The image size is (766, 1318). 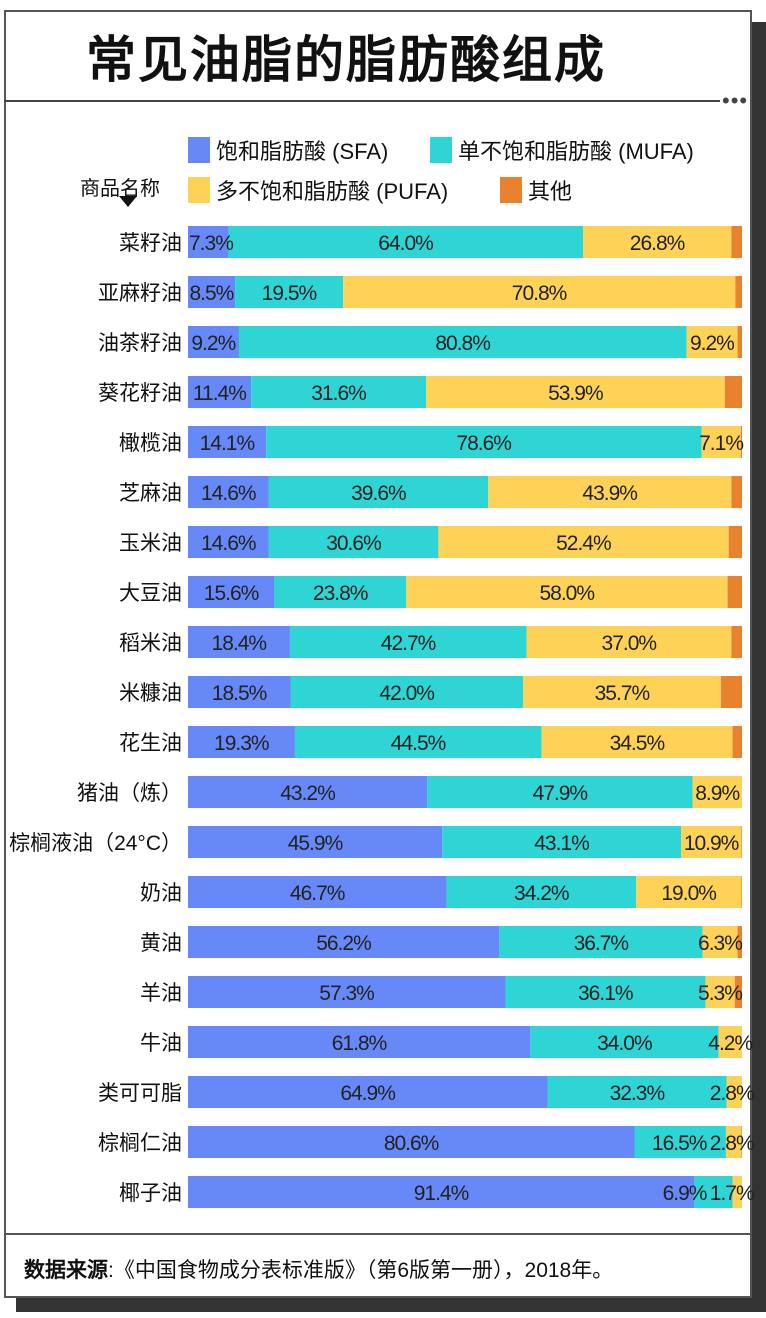 What do you see at coordinates (199, 150) in the screenshot?
I see `legend-swatch-sfa` at bounding box center [199, 150].